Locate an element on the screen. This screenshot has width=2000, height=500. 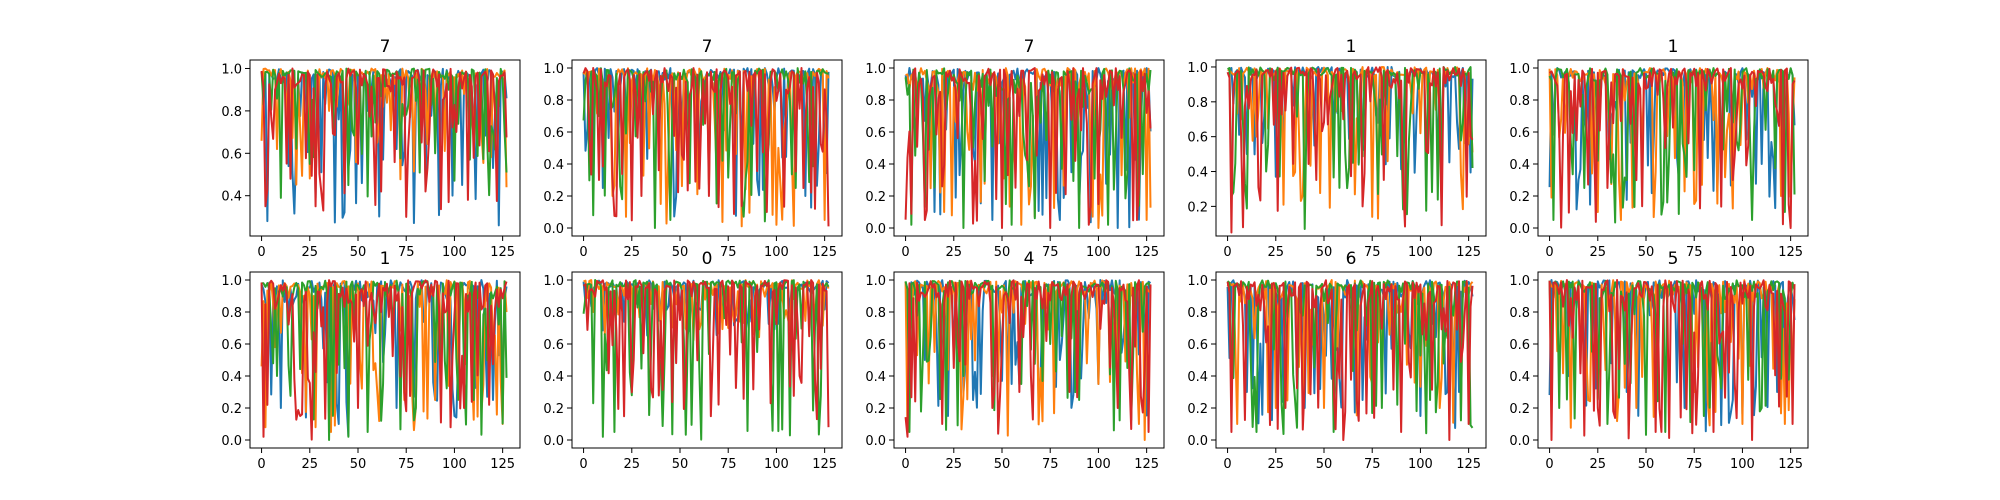
subplot-2: 0 25 50 75 100 125 0.0 0.2 0.4 0.6 0.8 1.0 7 is located at coordinates (693, 148).